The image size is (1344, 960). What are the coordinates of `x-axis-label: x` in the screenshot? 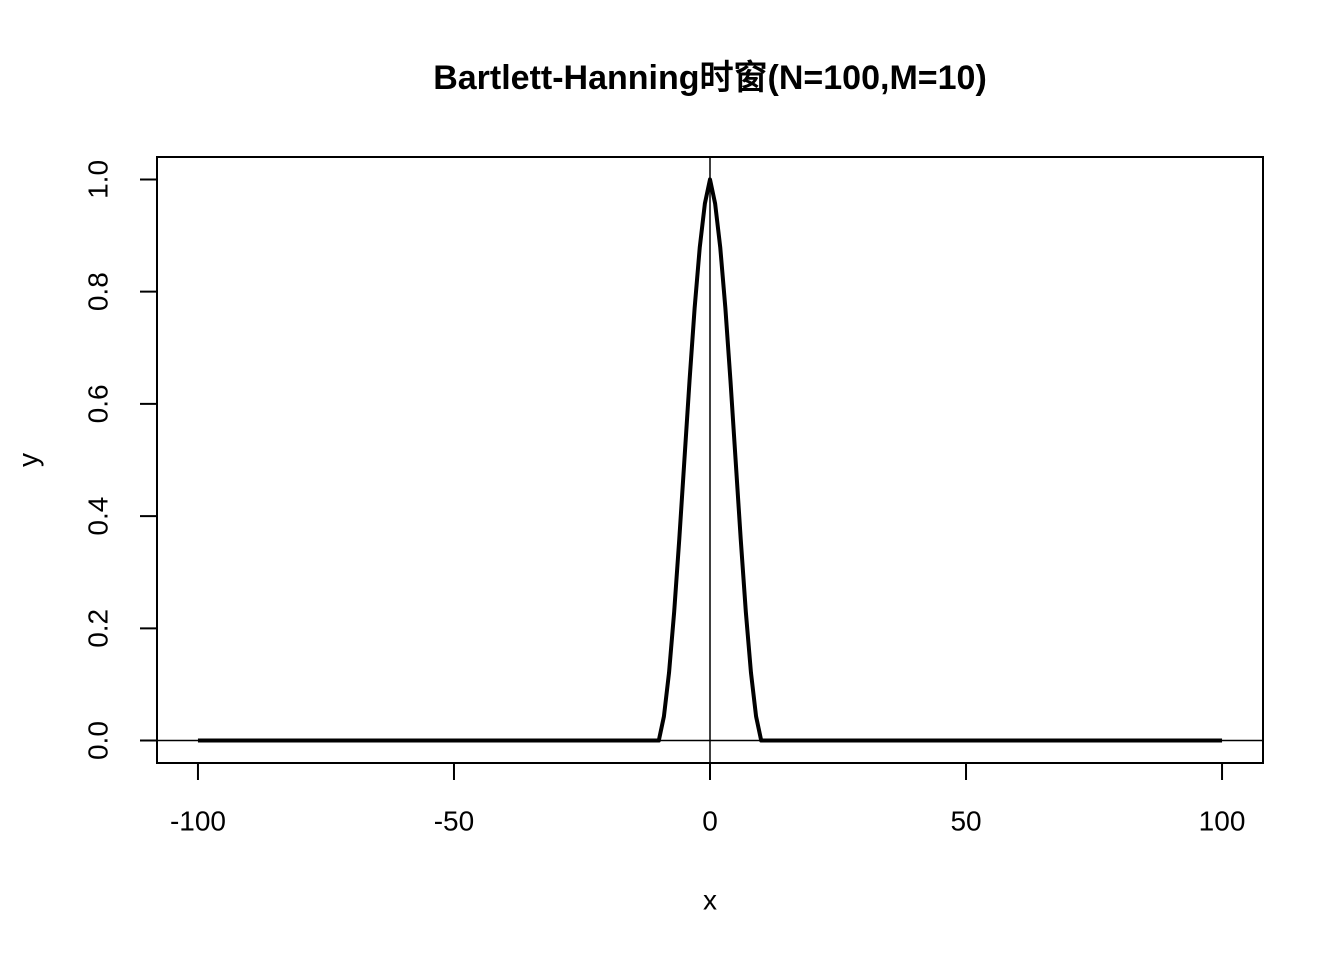 It's located at (710, 899).